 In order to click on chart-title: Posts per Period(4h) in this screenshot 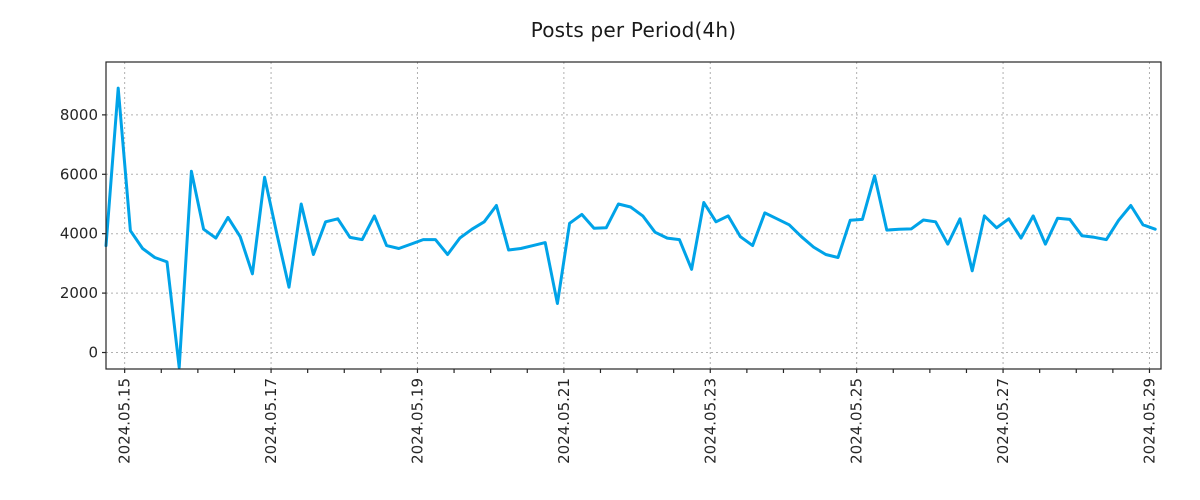, I will do `click(633, 30)`.